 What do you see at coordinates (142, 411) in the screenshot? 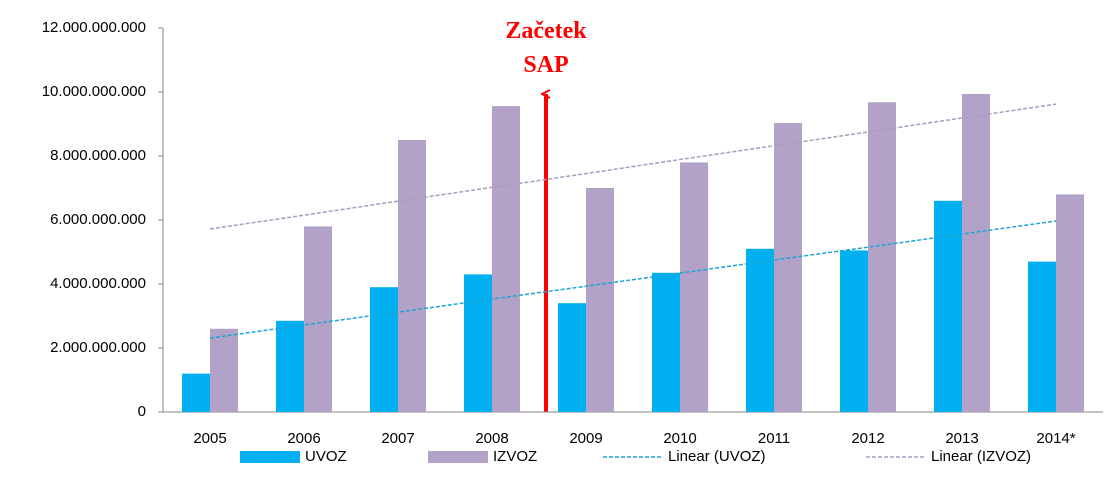
I see `y-tick-label: 0` at bounding box center [142, 411].